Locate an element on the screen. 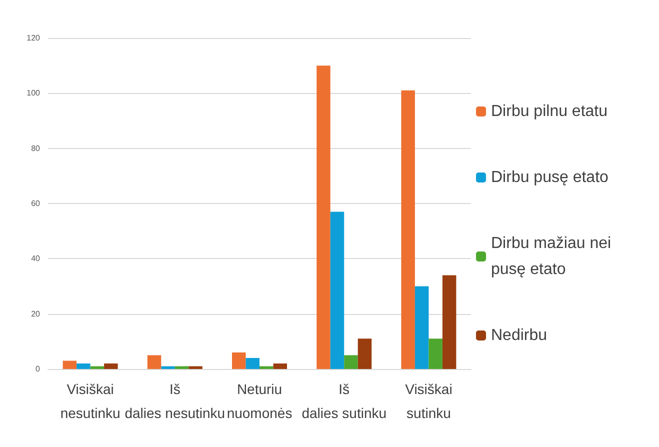 This screenshot has width=659, height=447. y-tick-label: 100 is located at coordinates (33, 93).